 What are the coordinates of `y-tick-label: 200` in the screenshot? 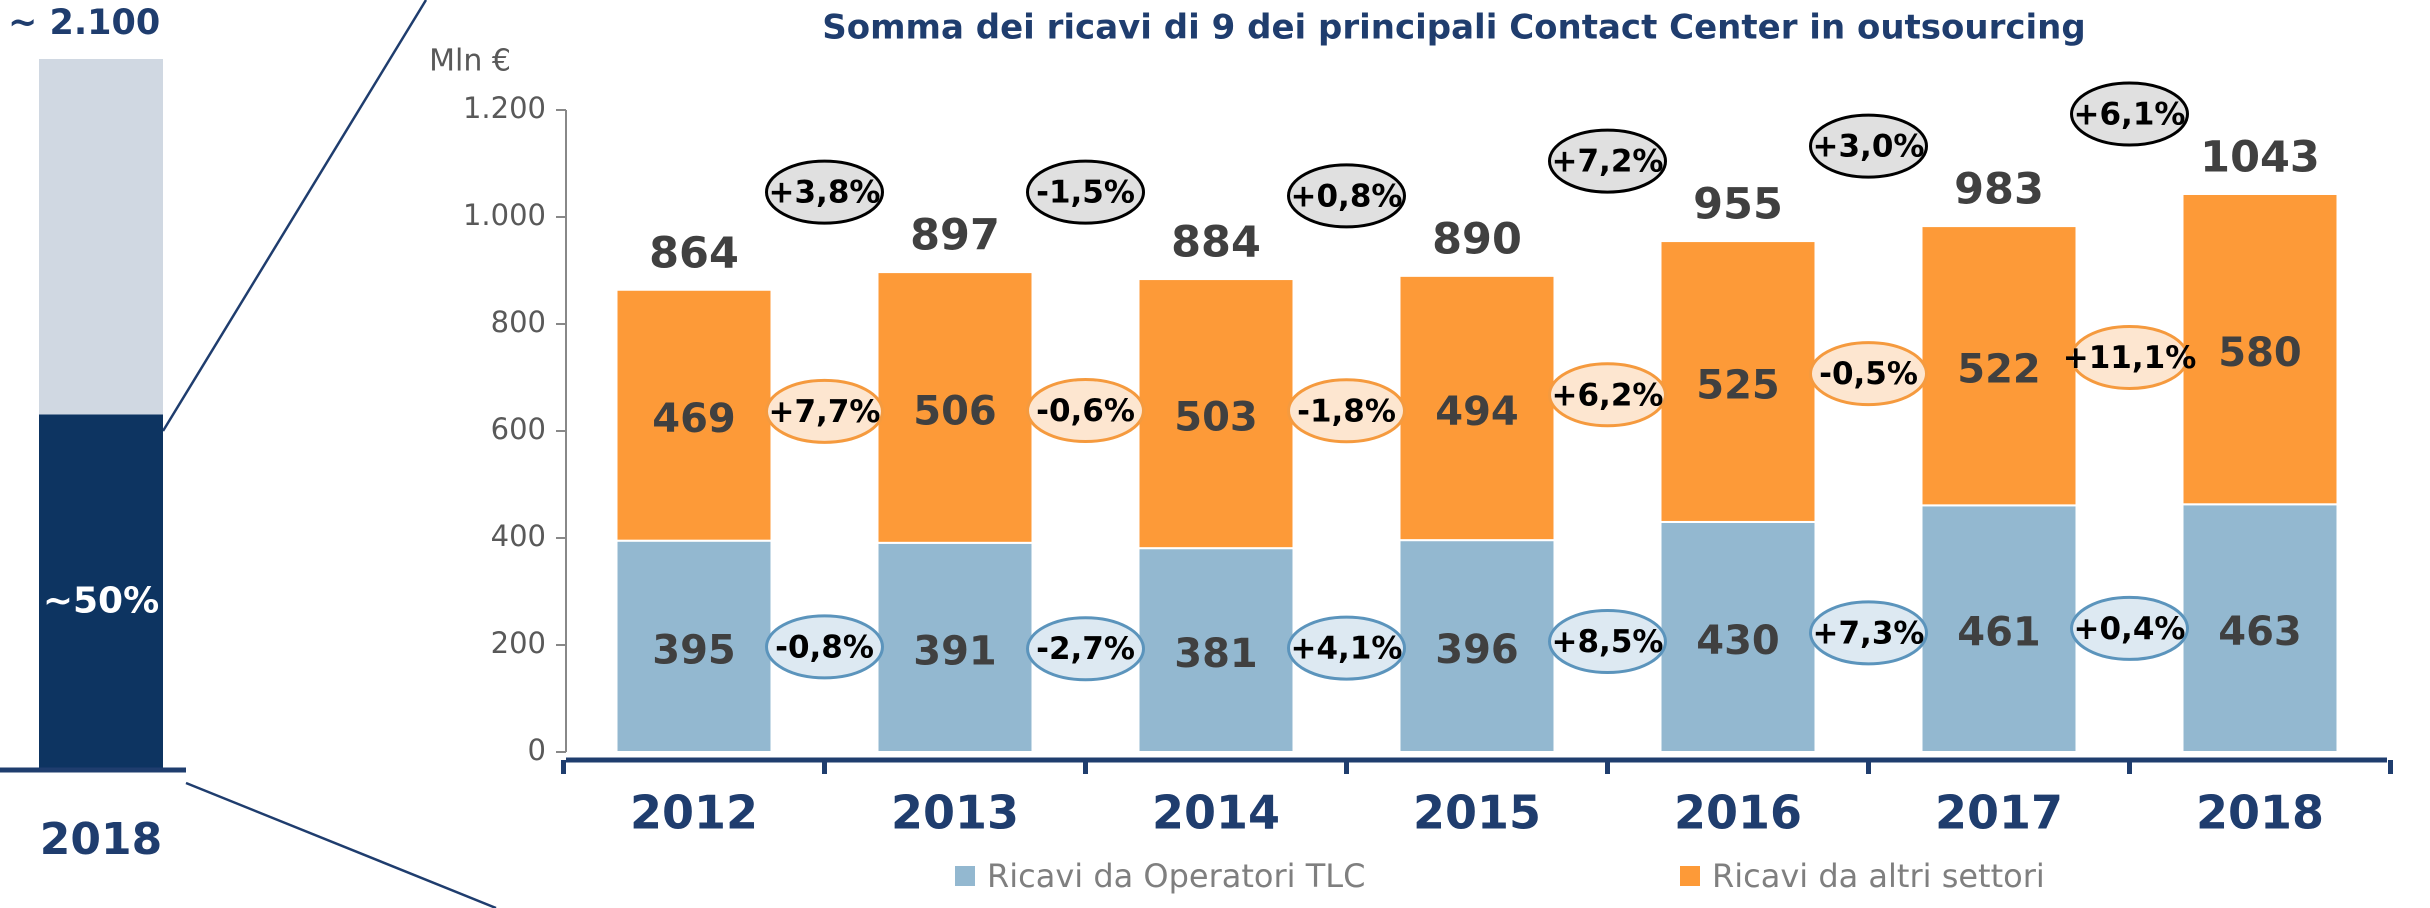 It's located at (518, 643).